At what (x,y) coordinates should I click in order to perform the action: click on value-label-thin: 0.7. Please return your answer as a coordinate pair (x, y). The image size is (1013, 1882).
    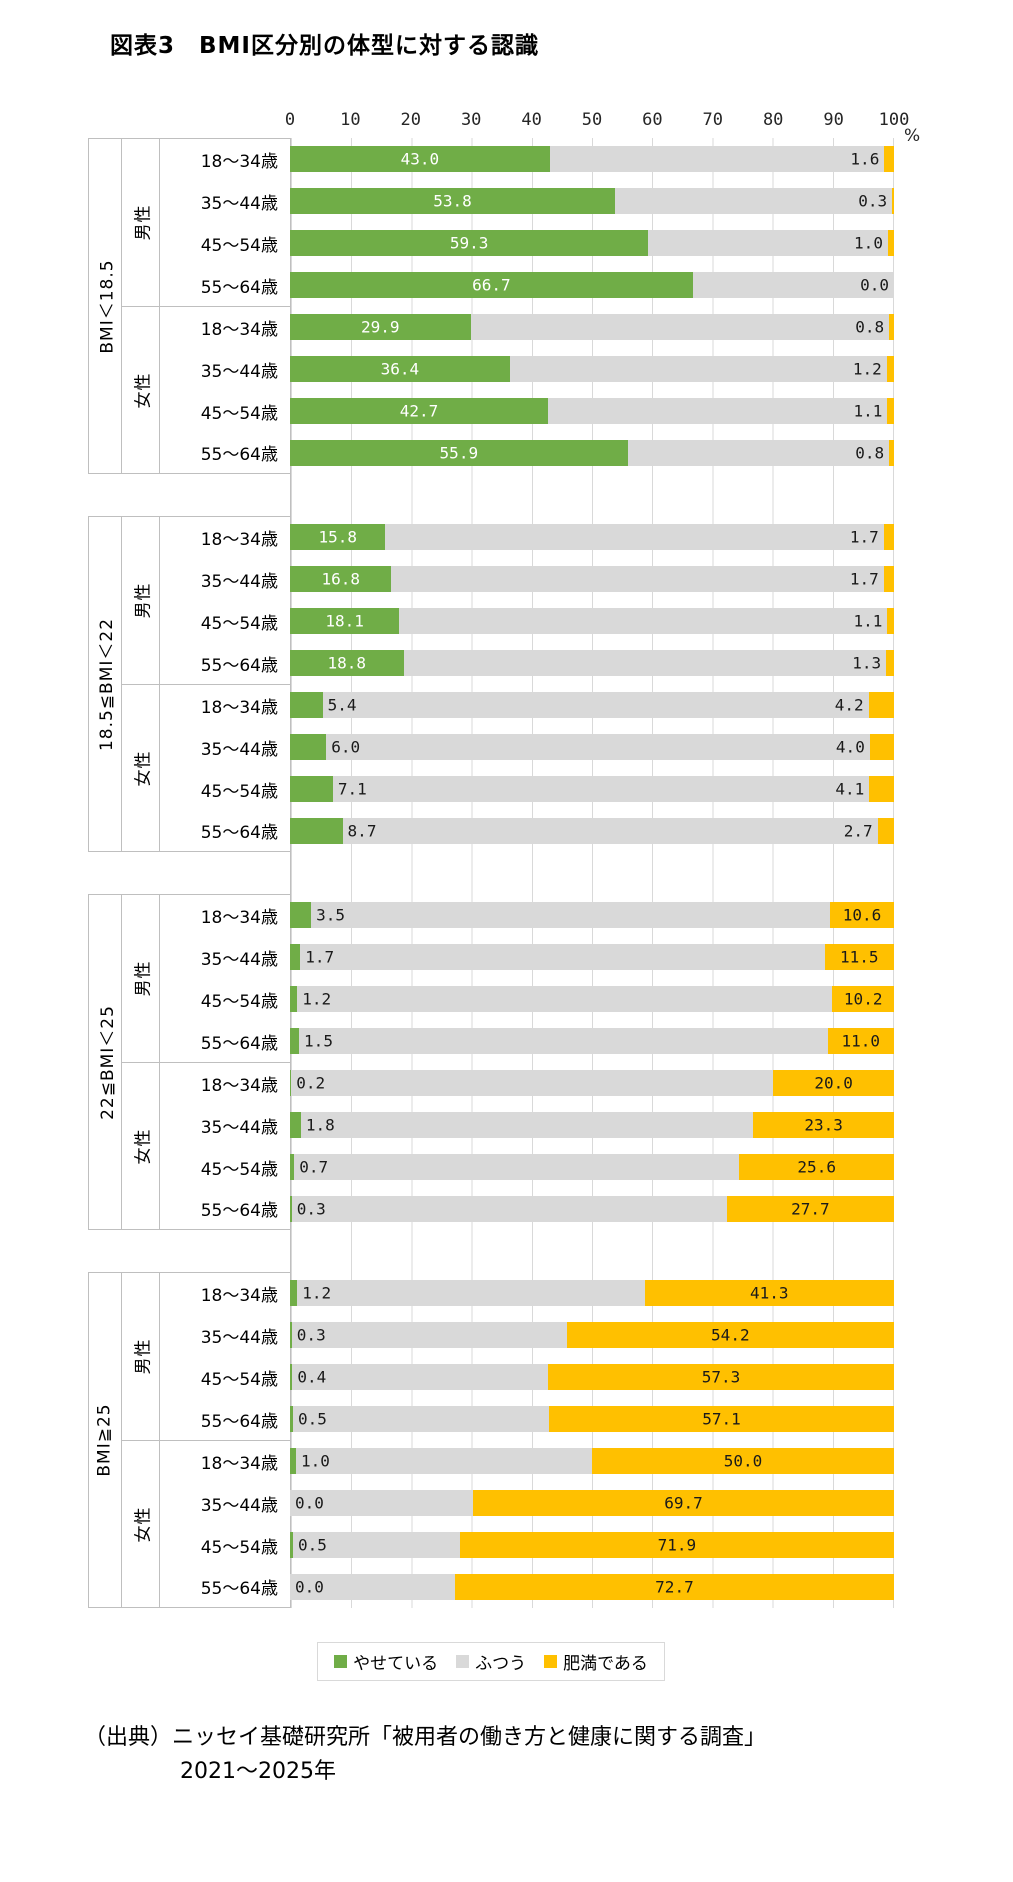
    Looking at the image, I should click on (314, 1167).